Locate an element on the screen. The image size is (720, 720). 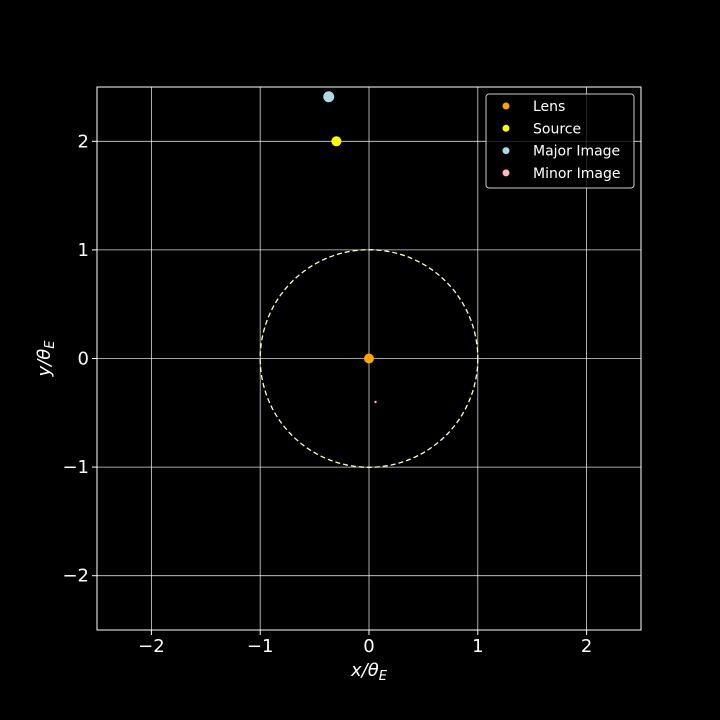
y-tick-label-4: 2 is located at coordinates (83, 141).